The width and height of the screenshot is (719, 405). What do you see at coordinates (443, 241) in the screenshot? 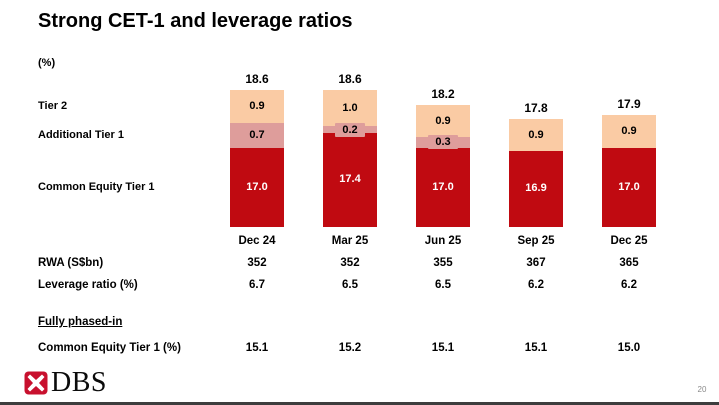
I see `category-label: Jun 25` at bounding box center [443, 241].